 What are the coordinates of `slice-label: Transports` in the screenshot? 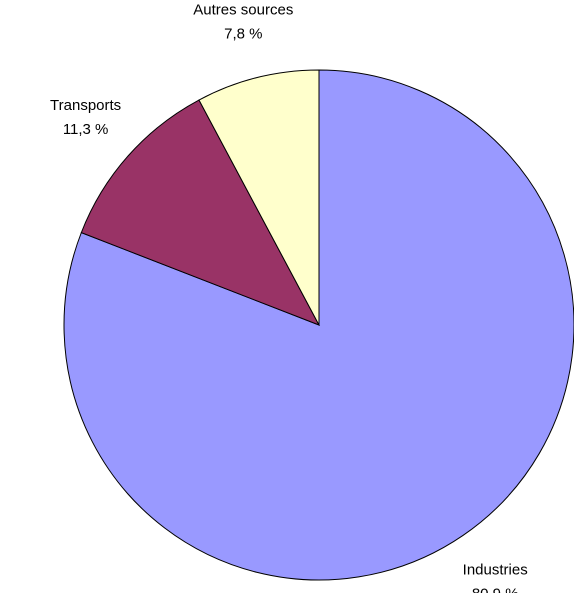 It's located at (85, 105).